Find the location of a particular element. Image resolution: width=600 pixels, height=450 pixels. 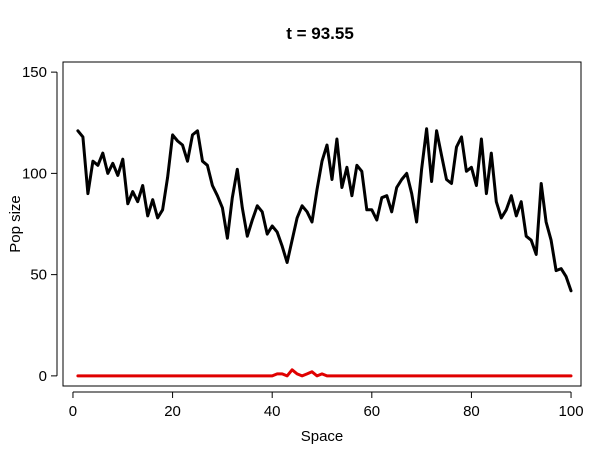

chart-title: t = 93.55 is located at coordinates (320, 33).